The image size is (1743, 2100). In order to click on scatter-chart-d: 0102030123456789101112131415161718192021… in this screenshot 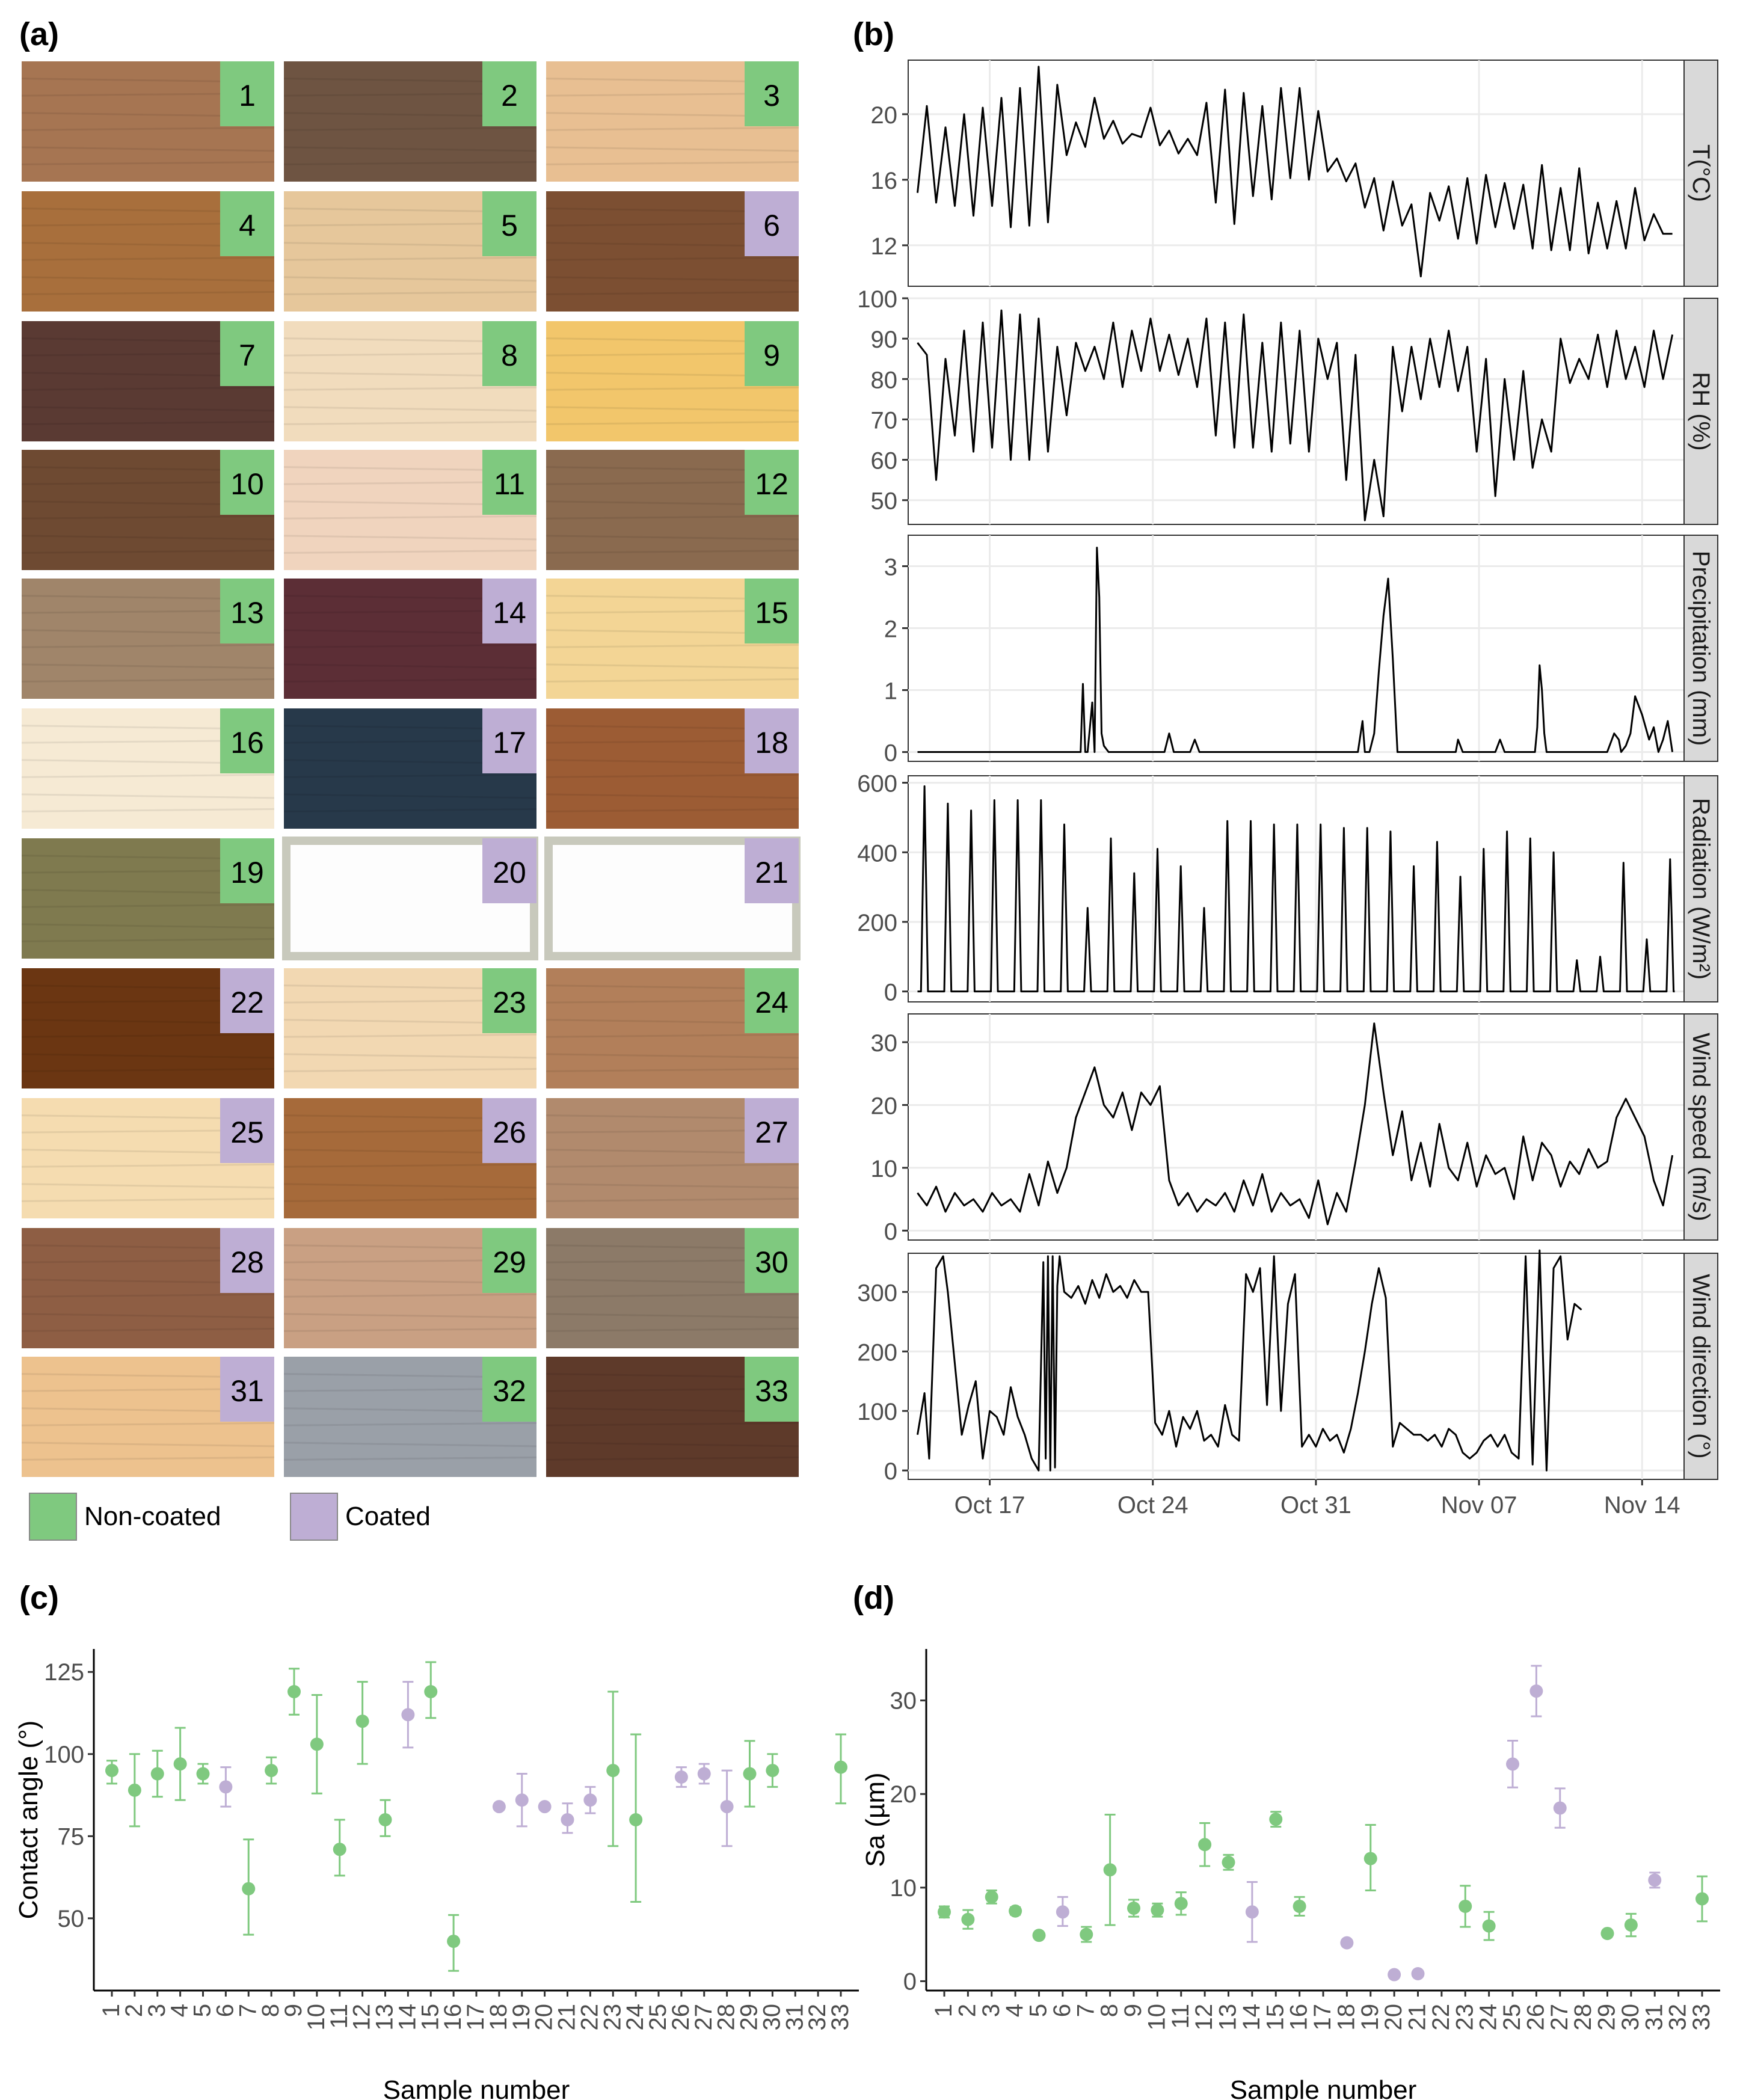, I will do `click(1290, 1874)`.